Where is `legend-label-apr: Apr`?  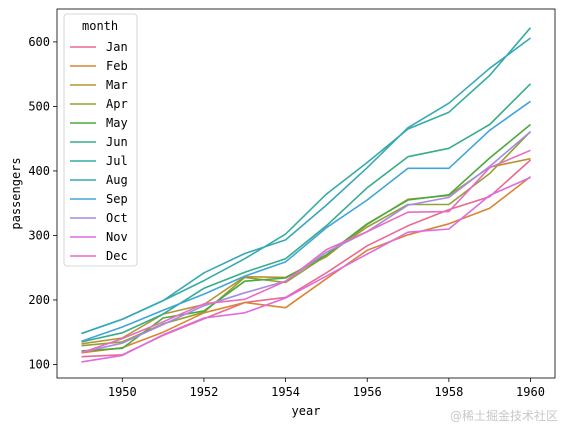 legend-label-apr: Apr is located at coordinates (117, 104).